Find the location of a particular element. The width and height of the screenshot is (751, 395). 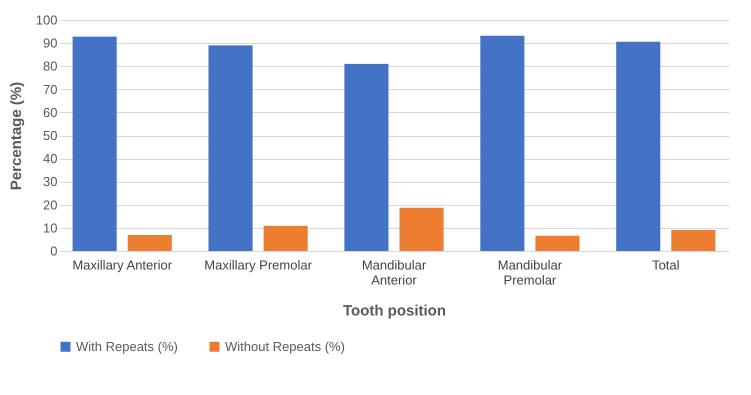

x-tick-label: Maxillary Anterior is located at coordinates (122, 265).